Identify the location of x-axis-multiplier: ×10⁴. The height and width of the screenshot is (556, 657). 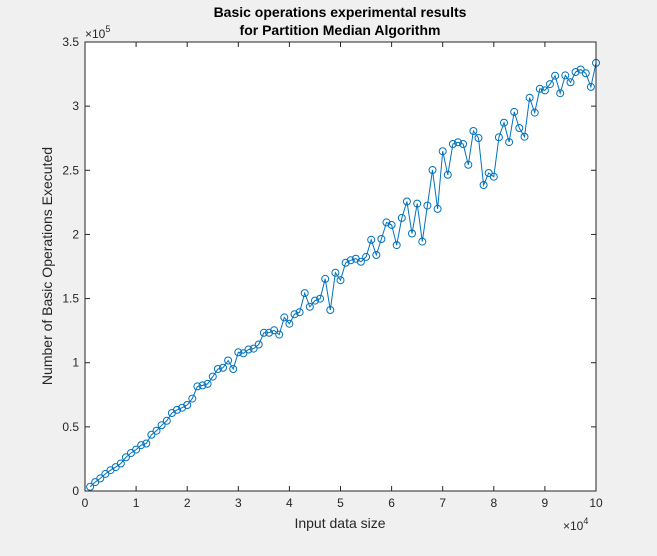
(575, 524).